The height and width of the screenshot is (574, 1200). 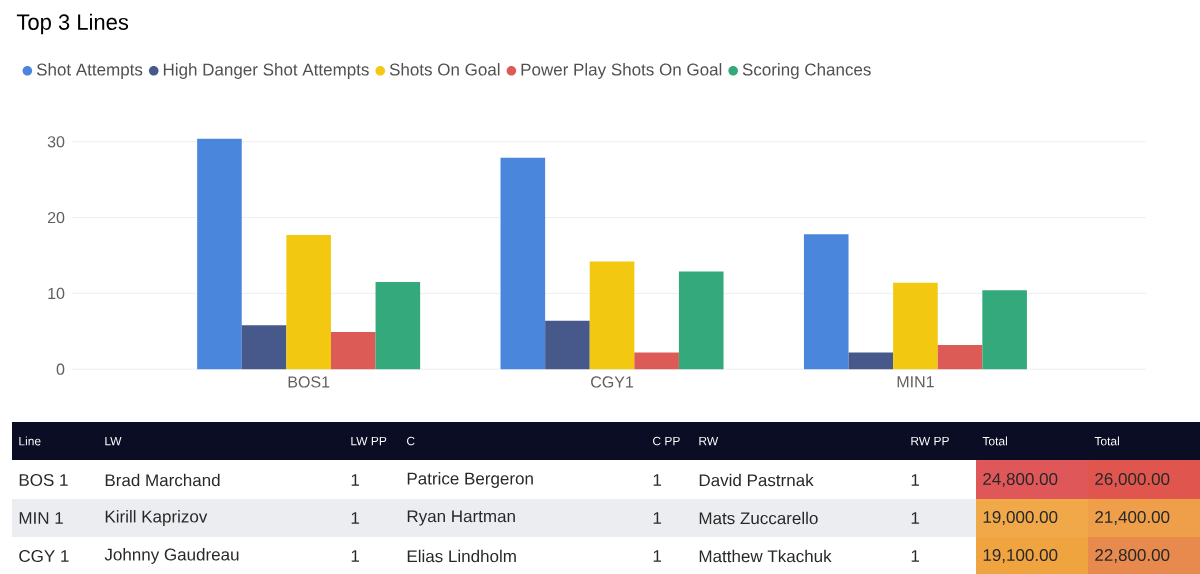 I want to click on y-tick-label: 20, so click(x=56, y=217).